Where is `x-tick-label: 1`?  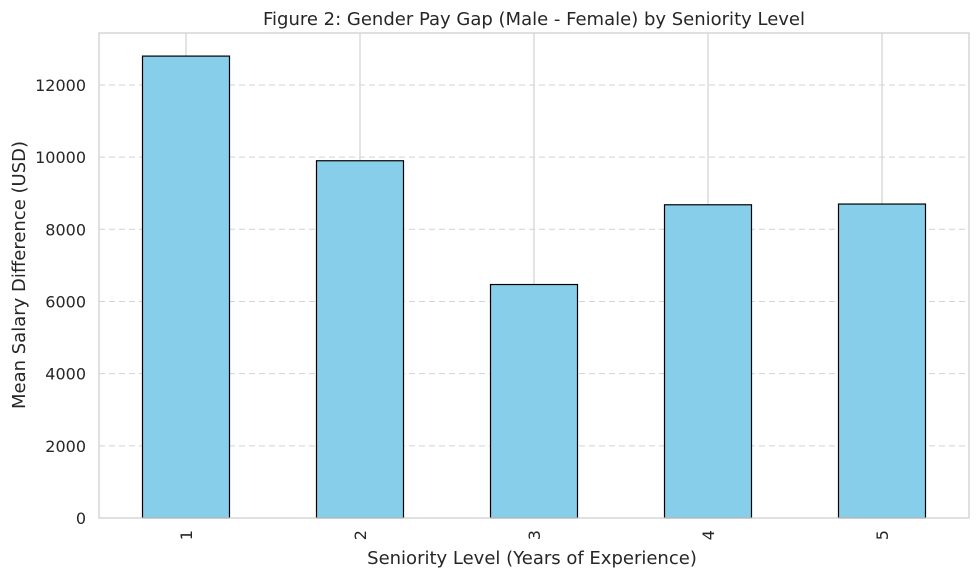 x-tick-label: 1 is located at coordinates (186, 535).